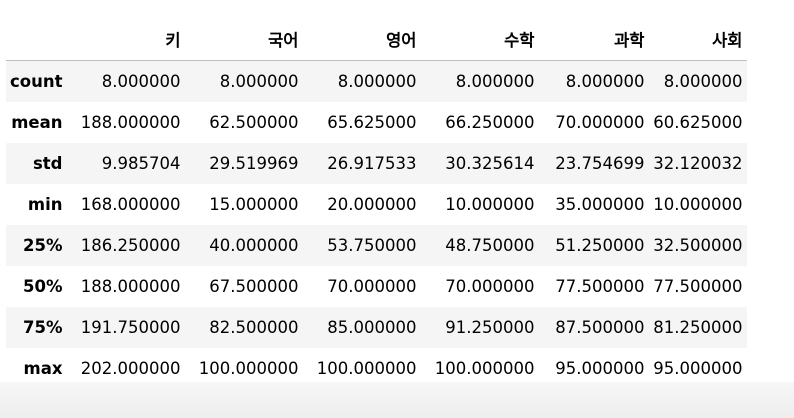 The image size is (794, 418). What do you see at coordinates (372, 163) in the screenshot?
I see `table-cell: 26.917533` at bounding box center [372, 163].